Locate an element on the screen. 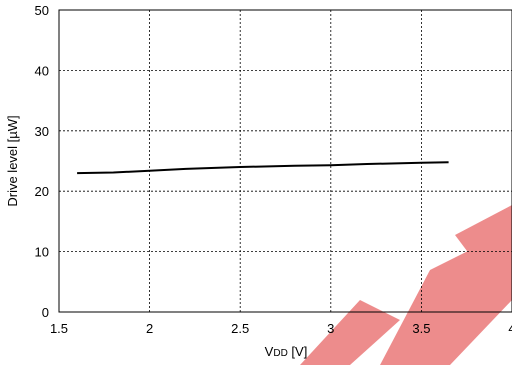  y-axis-ticks: 0 10 20 30 40 50 is located at coordinates (42, 161).